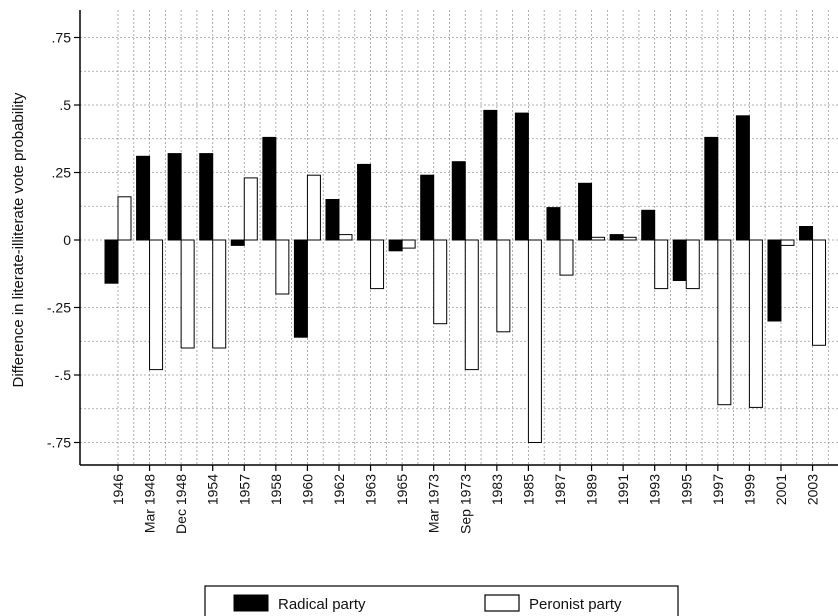  What do you see at coordinates (434, 503) in the screenshot?
I see `x-tick-label: Mar 1973` at bounding box center [434, 503].